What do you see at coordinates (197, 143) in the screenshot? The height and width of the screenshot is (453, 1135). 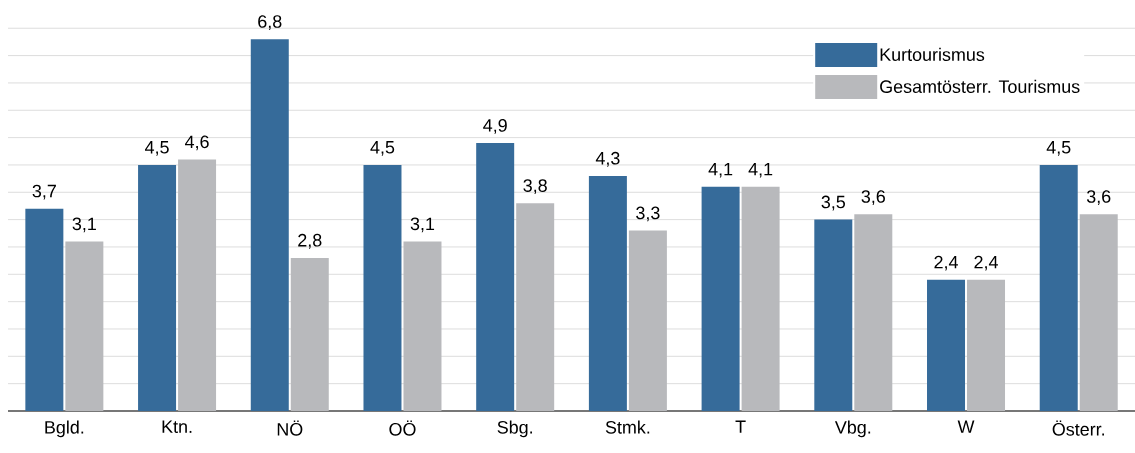 I see `data-label: 4,6` at bounding box center [197, 143].